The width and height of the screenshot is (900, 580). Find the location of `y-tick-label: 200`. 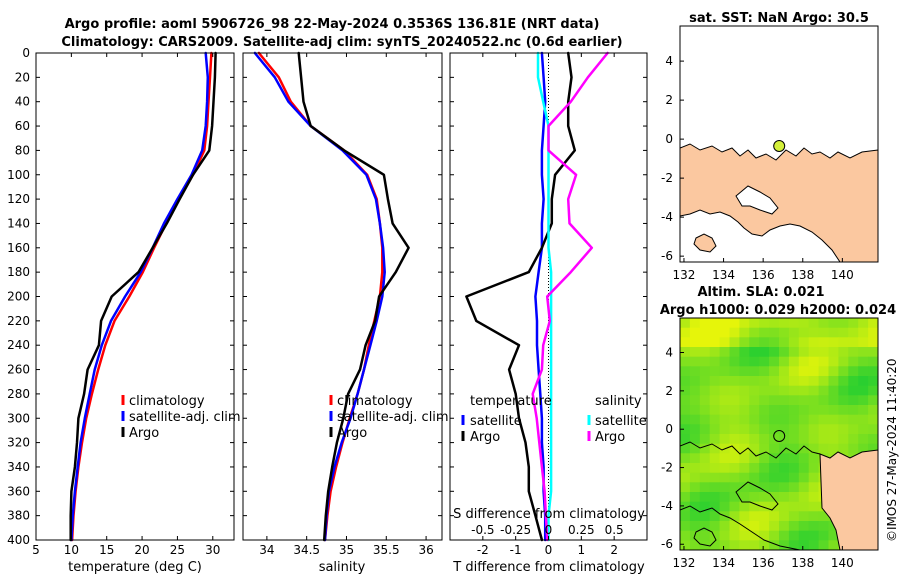

y-tick-label: 200 is located at coordinates (18, 297).